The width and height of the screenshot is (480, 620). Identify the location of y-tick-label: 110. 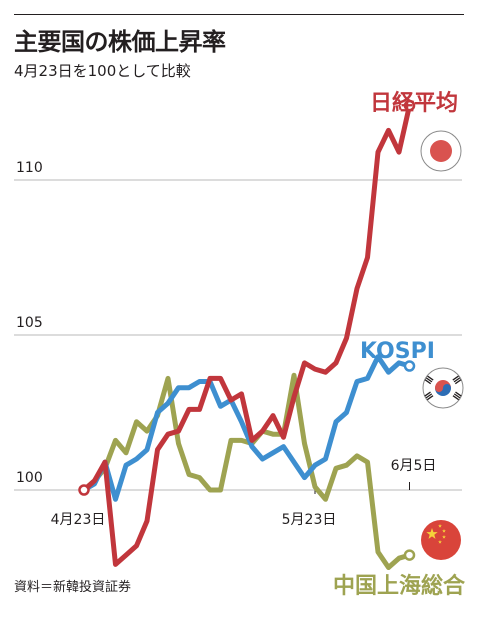
(29, 168).